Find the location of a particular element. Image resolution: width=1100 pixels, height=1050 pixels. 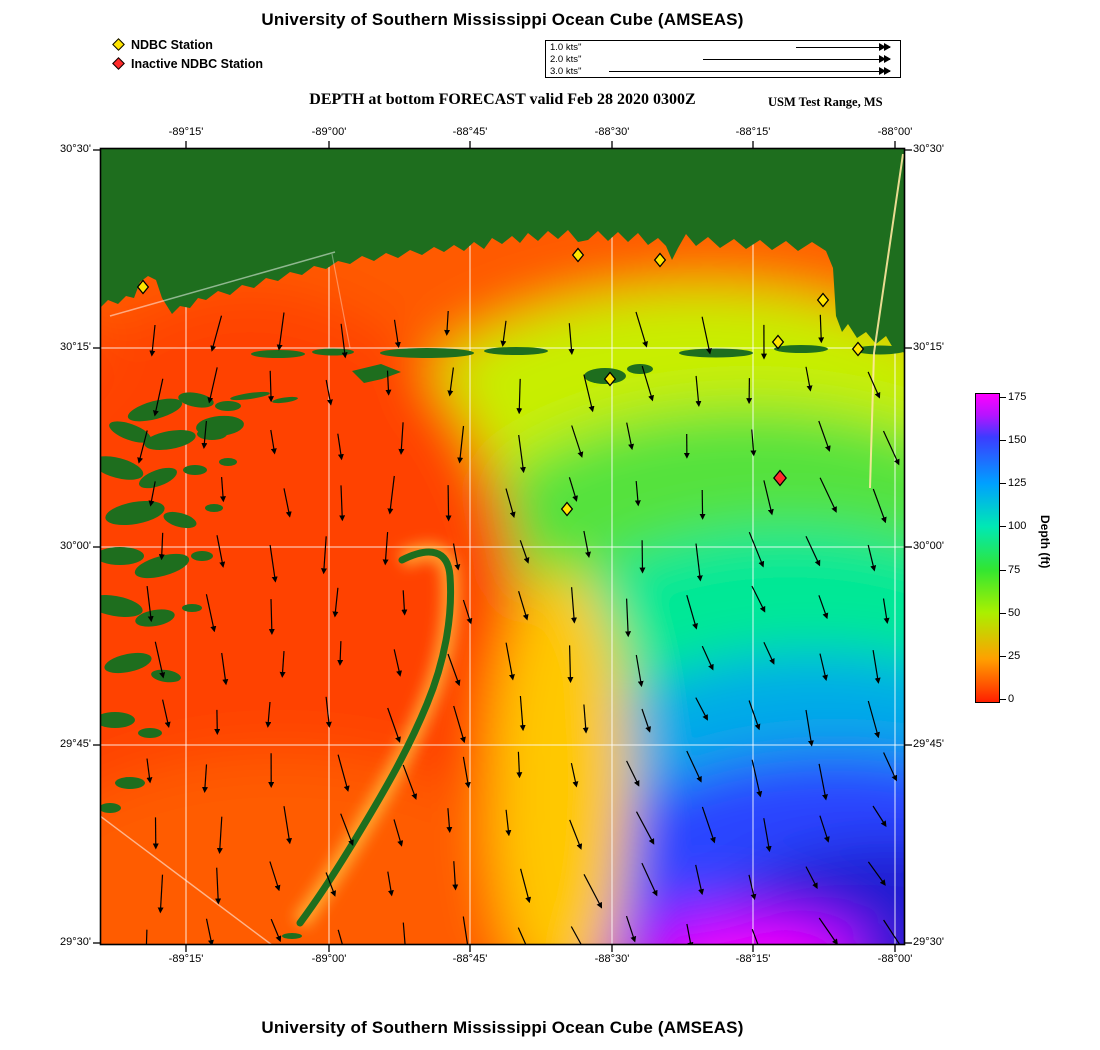

x-tick-label-bottom: -88°30' is located at coordinates (612, 959).